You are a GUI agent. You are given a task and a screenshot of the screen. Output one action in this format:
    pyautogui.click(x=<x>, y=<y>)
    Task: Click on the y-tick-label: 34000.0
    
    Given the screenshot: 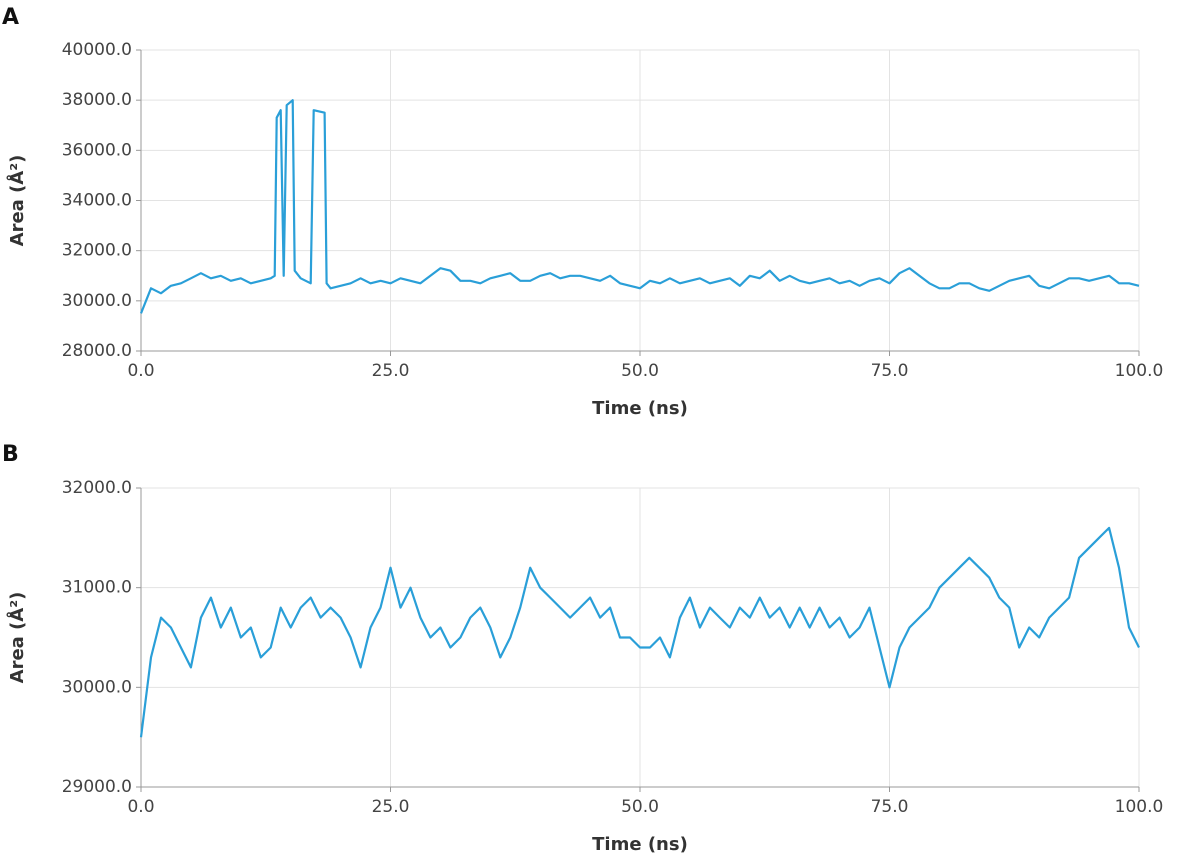 What is the action you would take?
    pyautogui.click(x=97, y=201)
    